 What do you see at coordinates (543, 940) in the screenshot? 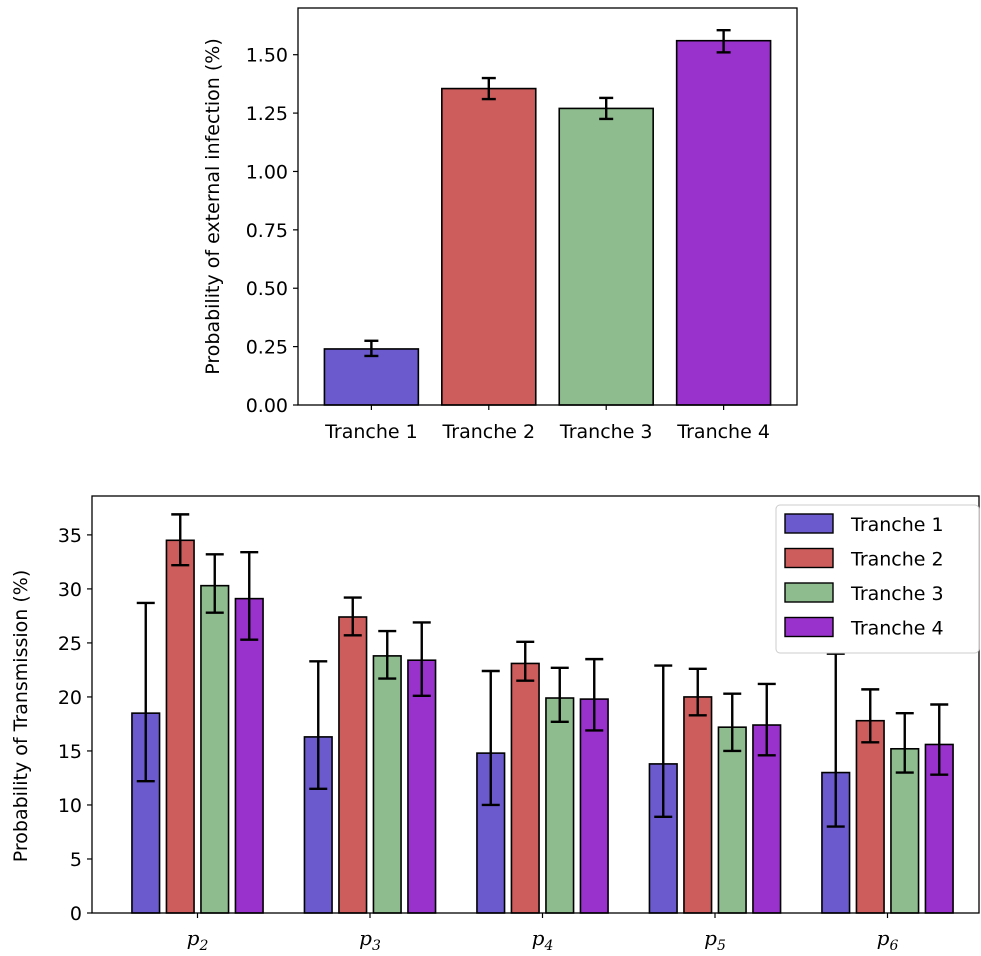
I see `bottom-x-tick-label: p4` at bounding box center [543, 940].